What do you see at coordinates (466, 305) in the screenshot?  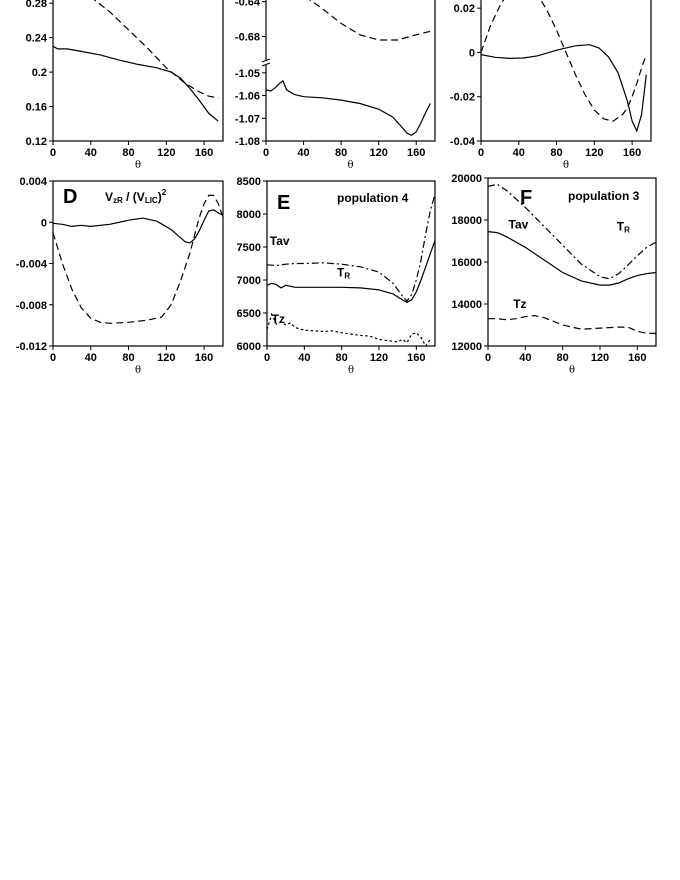 I see `y-tick-label: 14000` at bounding box center [466, 305].